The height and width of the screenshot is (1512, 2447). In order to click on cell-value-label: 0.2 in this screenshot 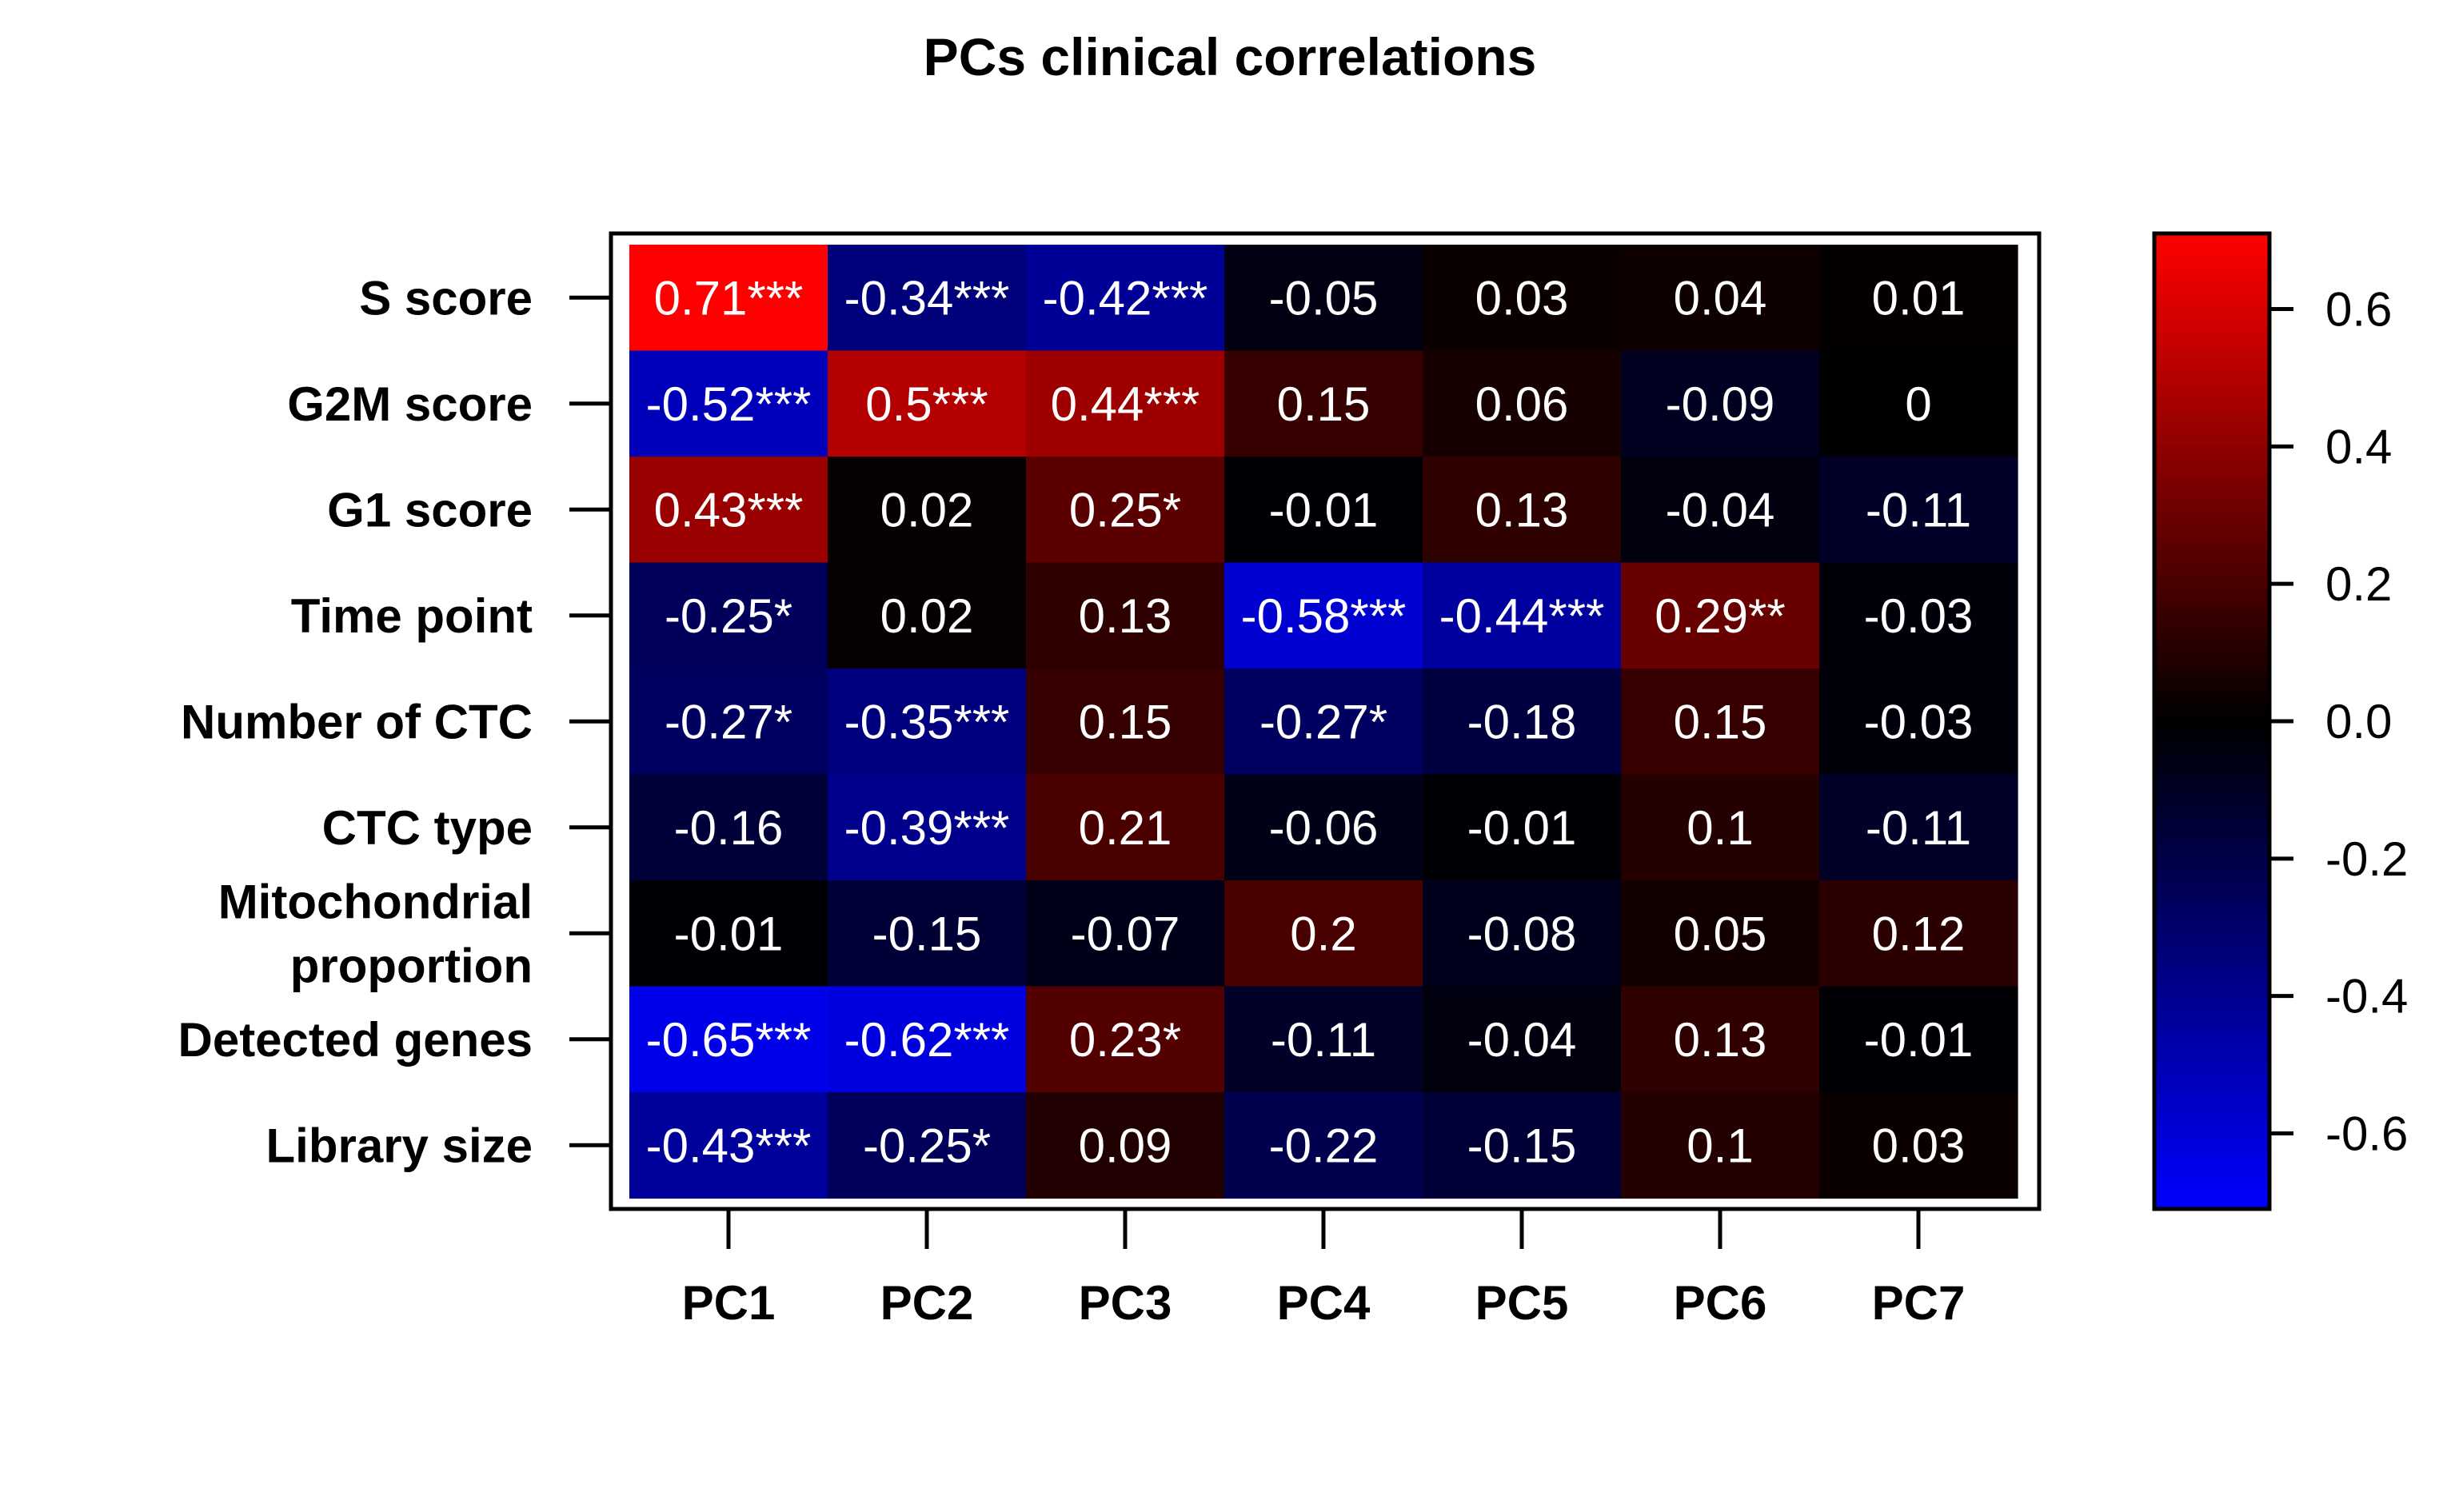, I will do `click(1323, 933)`.